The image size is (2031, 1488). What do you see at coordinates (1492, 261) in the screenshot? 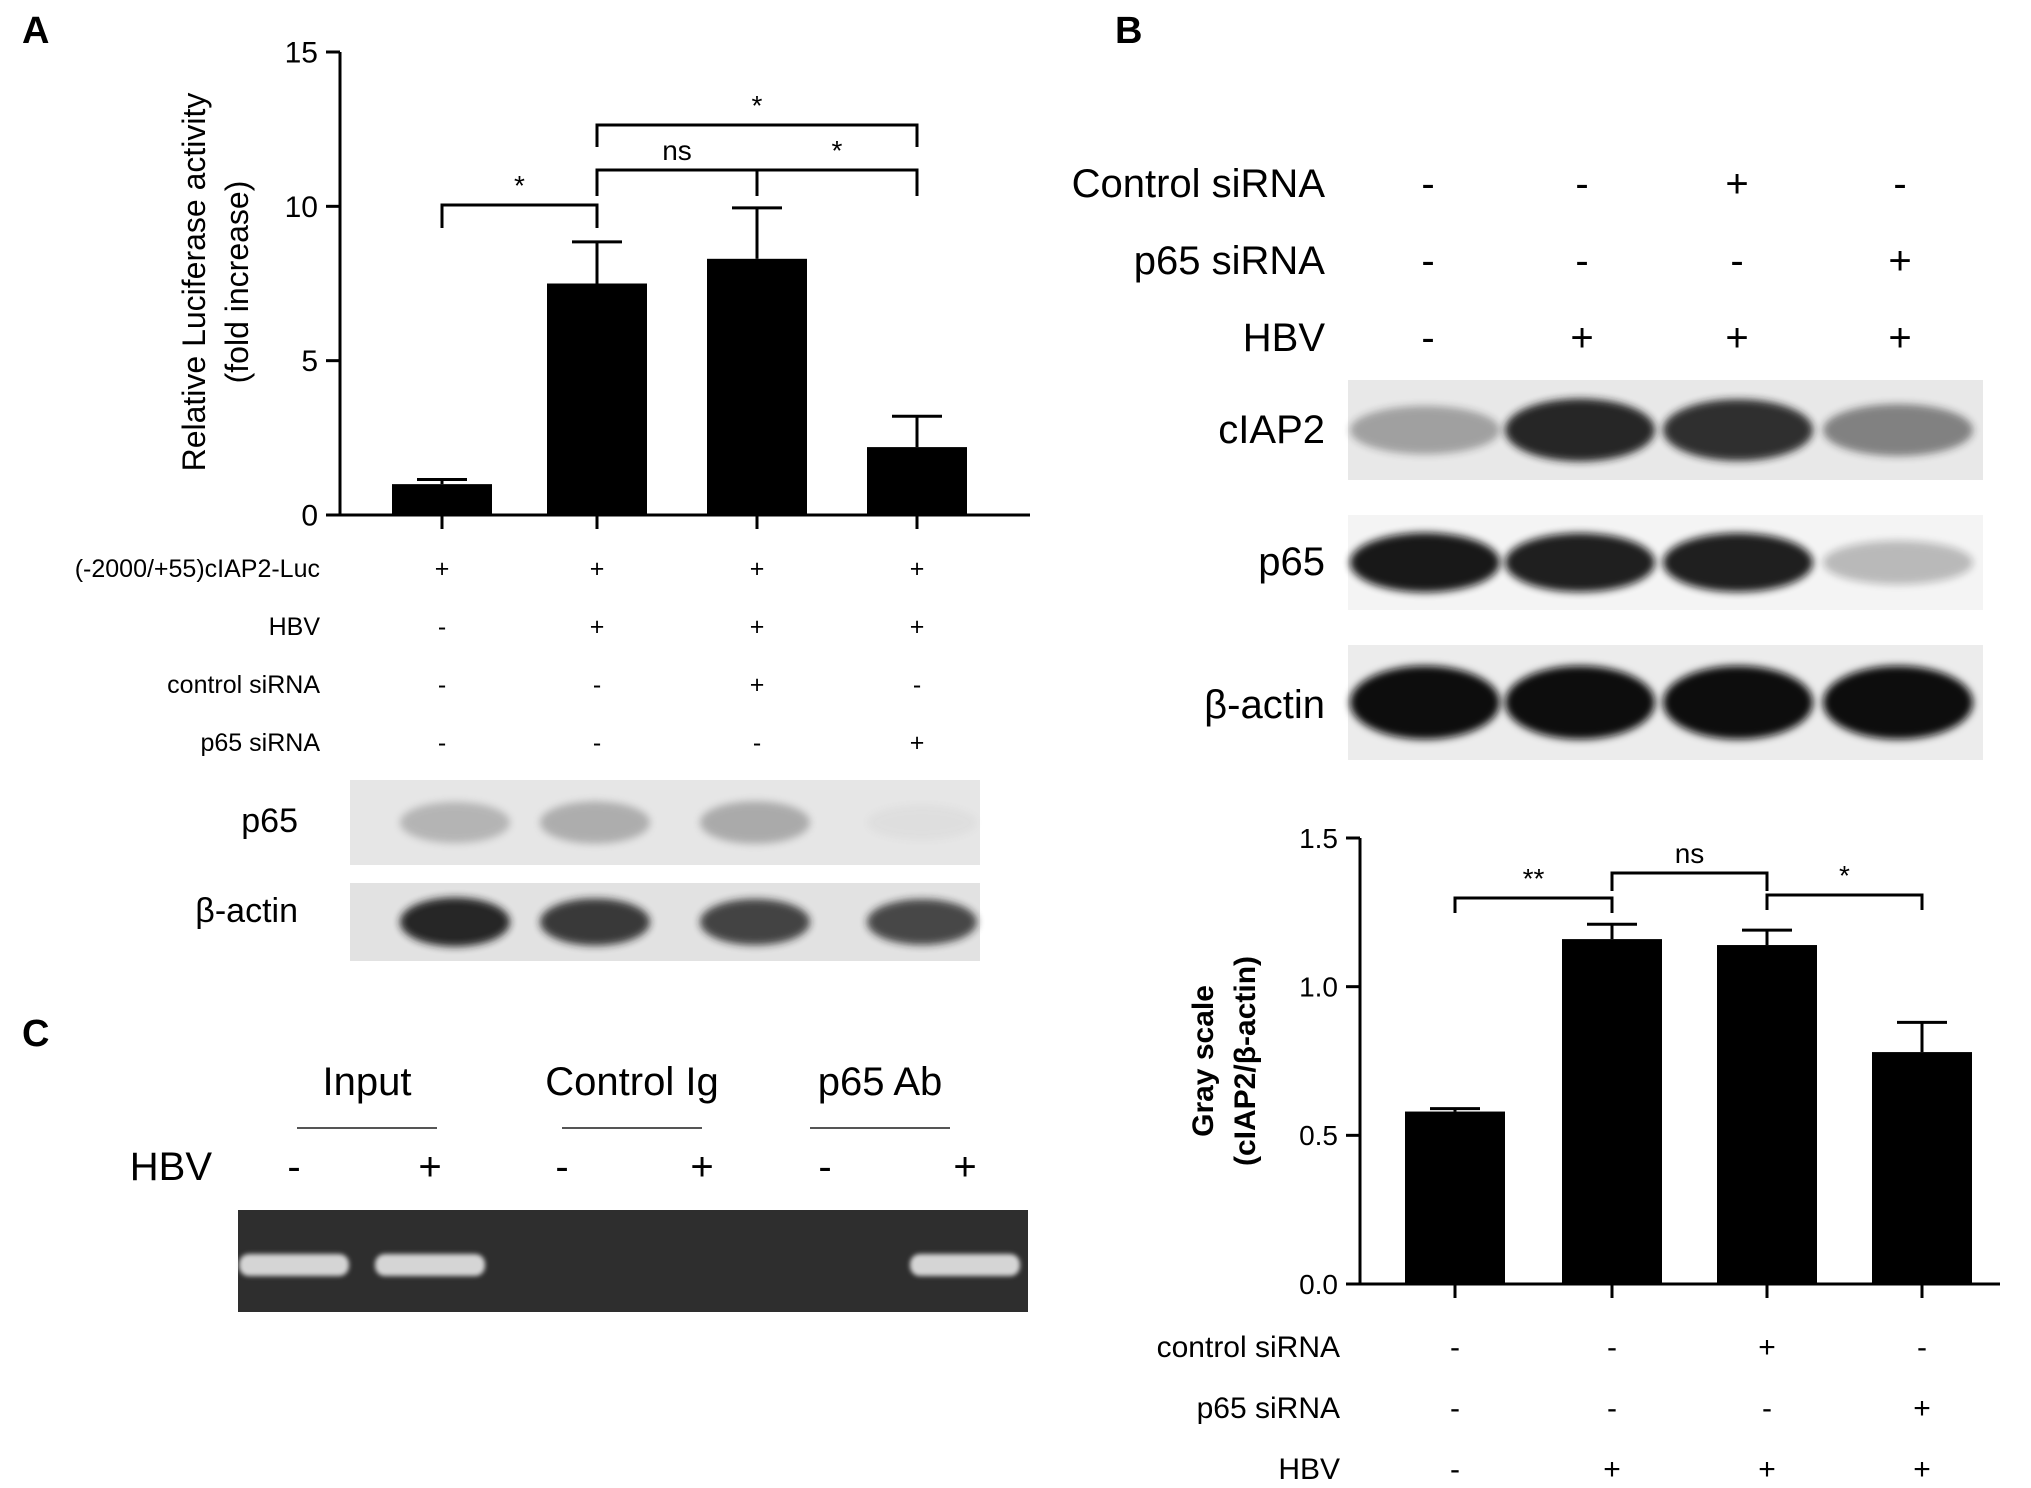
I see `panel-b-conditions: Control siRNA - - + - p65 siRNA - - - + HBV - + + +` at bounding box center [1492, 261].